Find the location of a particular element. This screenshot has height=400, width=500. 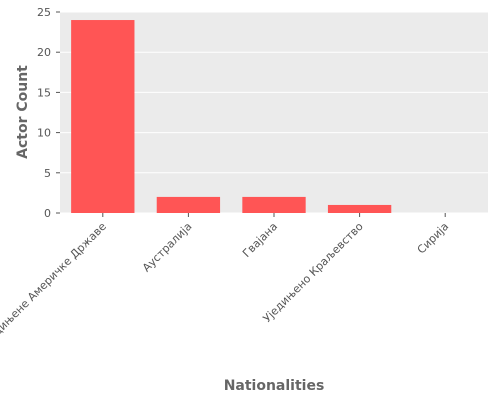

y-tick-label-3: 15 is located at coordinates (44, 92).